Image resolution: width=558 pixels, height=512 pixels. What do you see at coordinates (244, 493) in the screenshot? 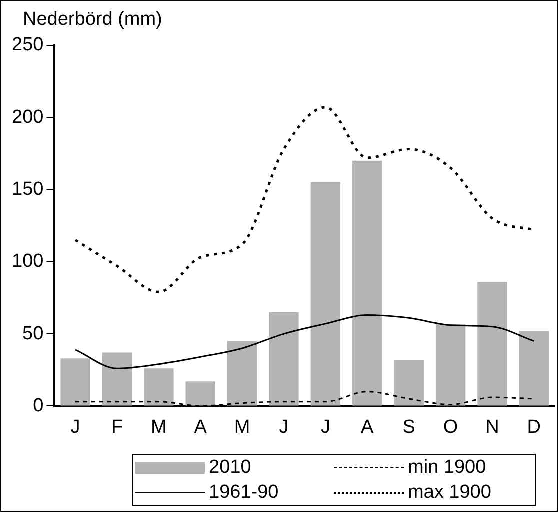
I see `legend-label: 1961-90` at bounding box center [244, 493].